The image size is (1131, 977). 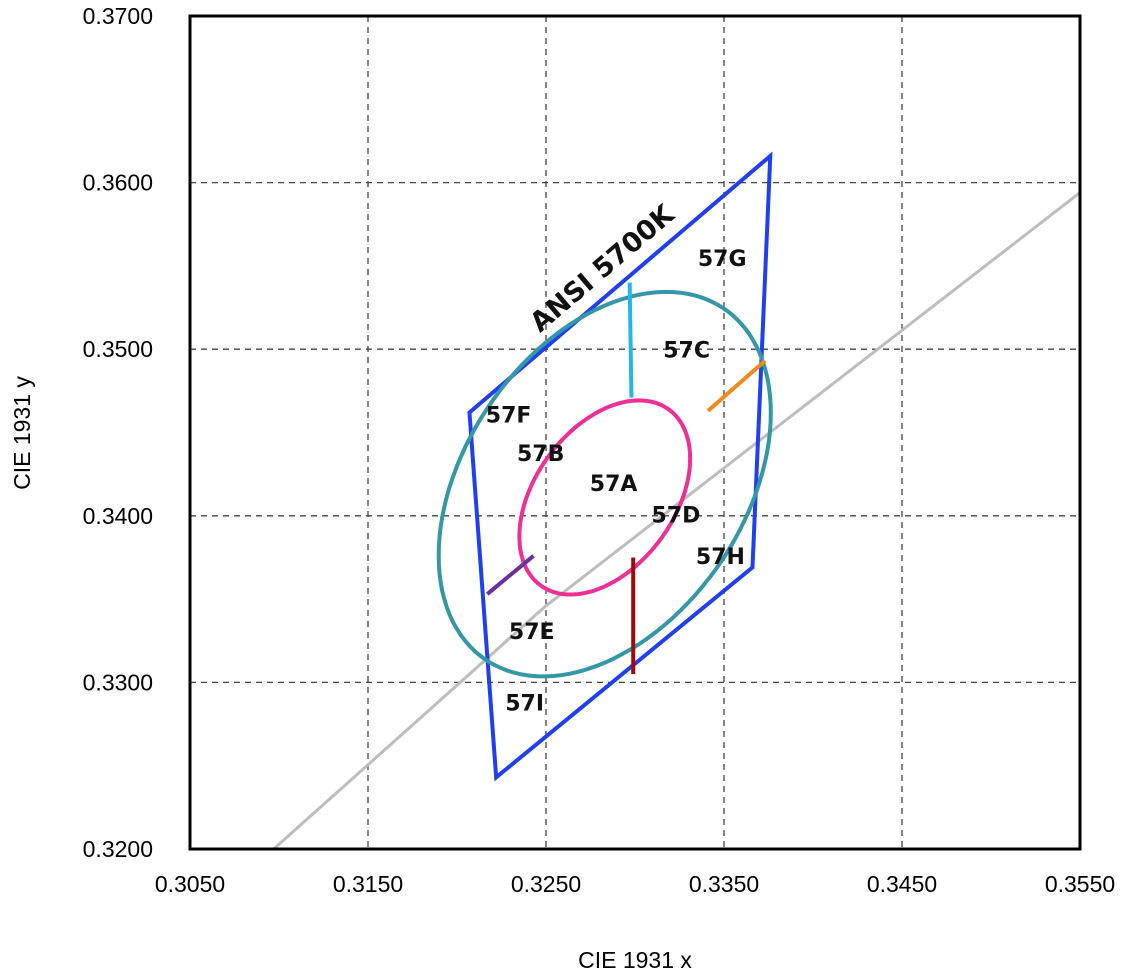 I want to click on ellipse-57c, so click(x=604, y=484).